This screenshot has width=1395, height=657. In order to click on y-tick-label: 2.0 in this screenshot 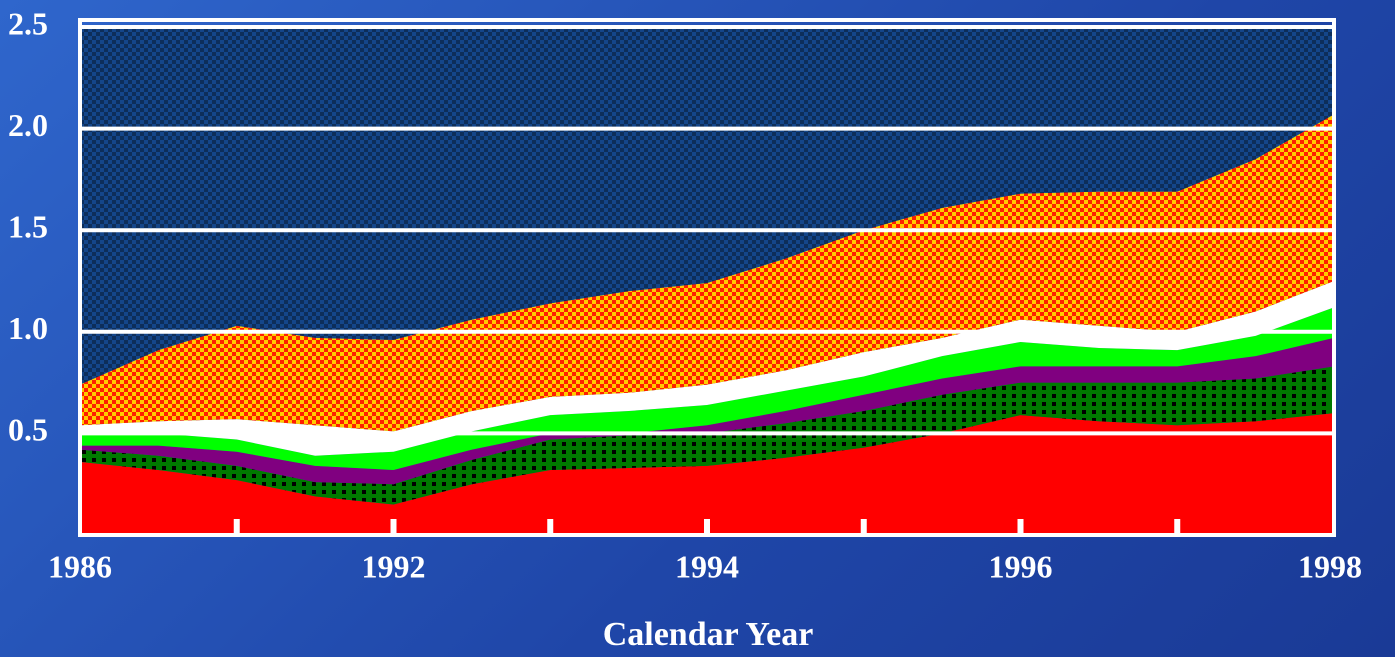, I will do `click(28, 125)`.